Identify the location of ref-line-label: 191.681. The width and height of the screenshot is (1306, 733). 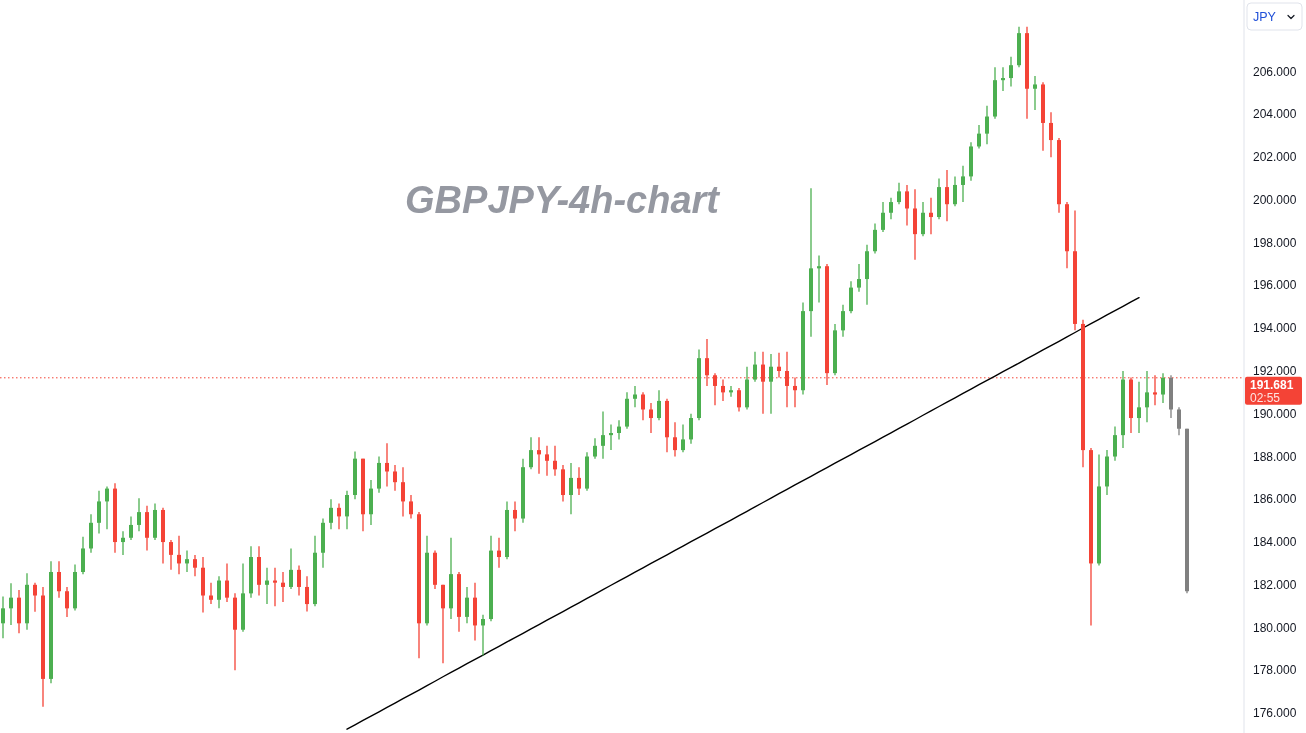
(1272, 384).